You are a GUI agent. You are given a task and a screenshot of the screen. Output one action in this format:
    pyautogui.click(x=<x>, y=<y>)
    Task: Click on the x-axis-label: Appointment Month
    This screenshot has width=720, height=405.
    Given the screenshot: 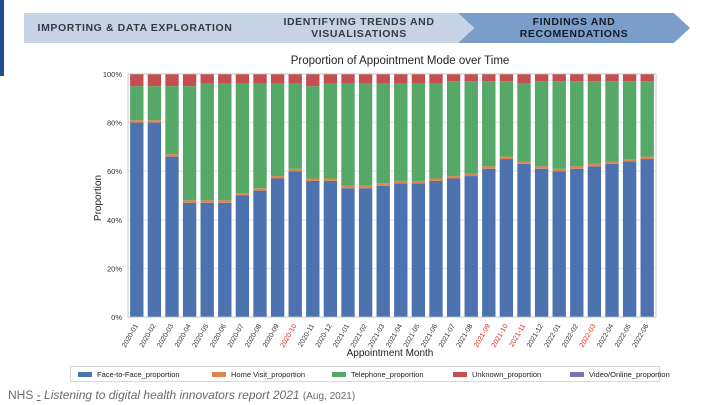 What is the action you would take?
    pyautogui.click(x=390, y=353)
    